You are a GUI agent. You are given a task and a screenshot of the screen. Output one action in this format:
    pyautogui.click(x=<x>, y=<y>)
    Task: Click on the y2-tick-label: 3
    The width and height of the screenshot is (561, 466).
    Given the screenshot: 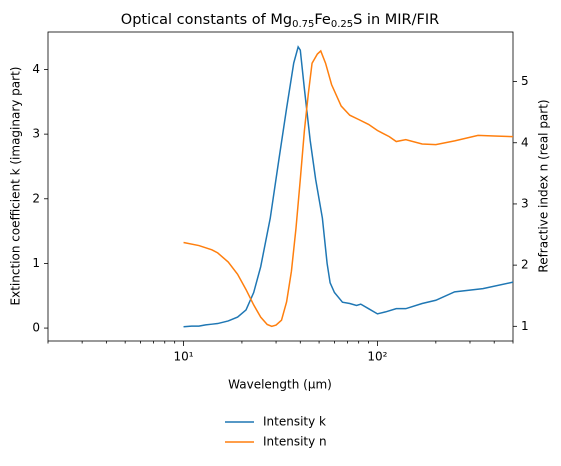 What is the action you would take?
    pyautogui.click(x=525, y=203)
    